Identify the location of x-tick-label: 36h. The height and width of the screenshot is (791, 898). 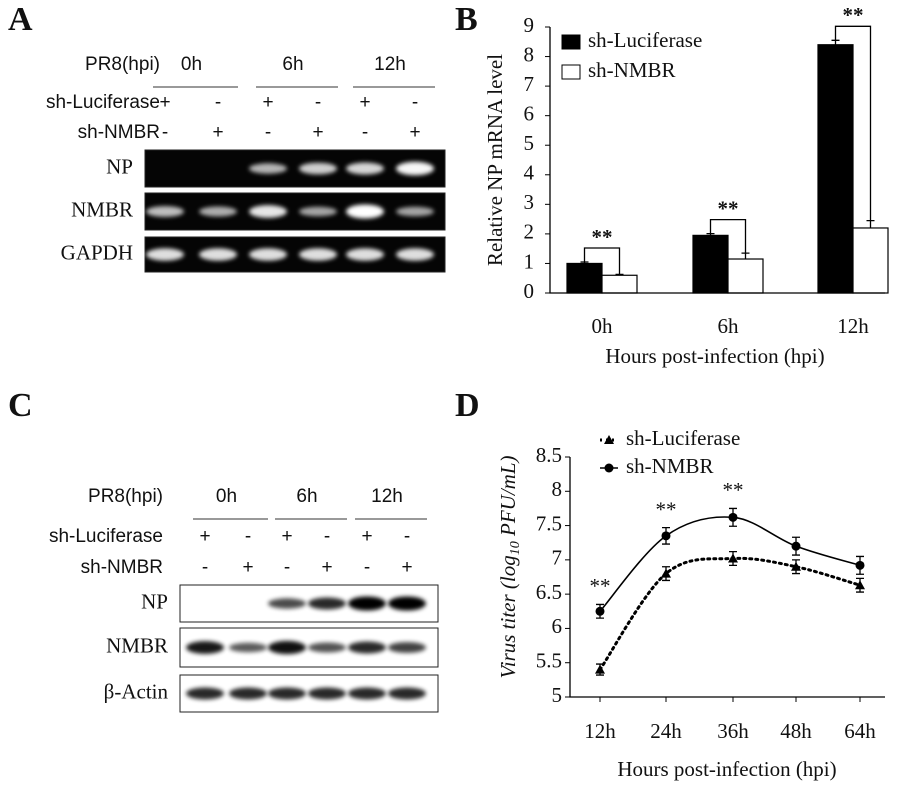
(733, 731).